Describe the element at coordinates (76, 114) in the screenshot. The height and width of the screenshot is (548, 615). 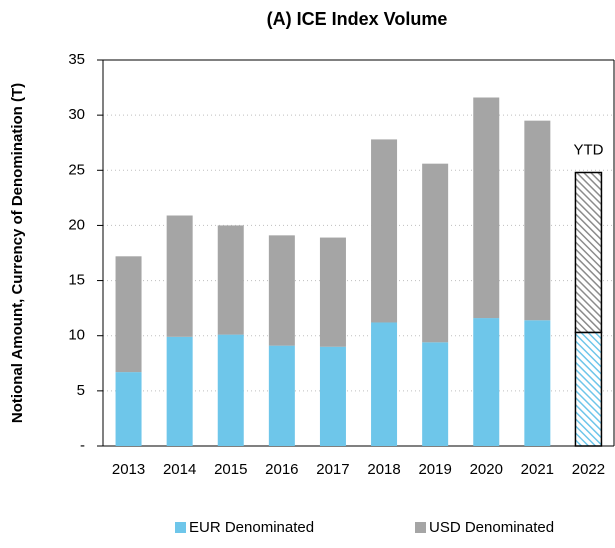
I see `y-tick-label: 30` at that location.